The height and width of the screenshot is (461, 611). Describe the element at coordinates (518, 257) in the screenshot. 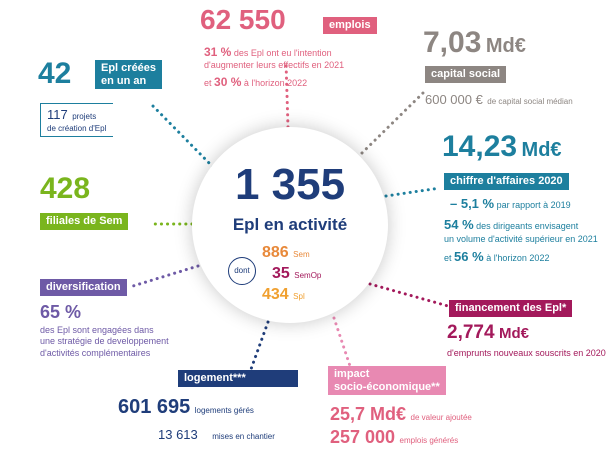

I see `ca-text3: à l'horizon 2022` at that location.